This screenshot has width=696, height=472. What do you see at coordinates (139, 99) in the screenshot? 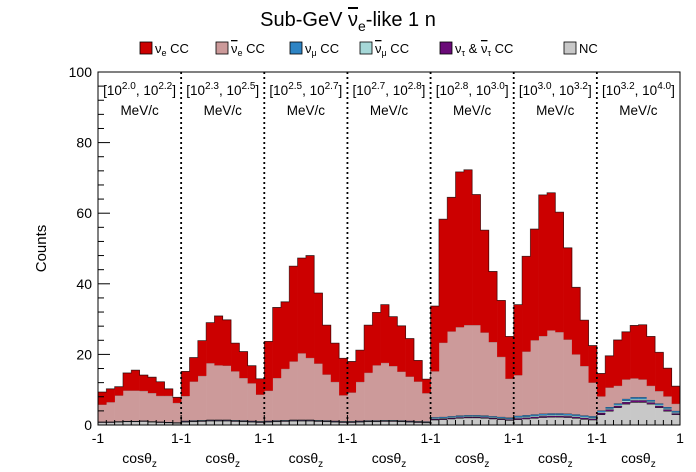
I see `panel-label: [102.0, 102.2] MeV/c` at bounding box center [139, 99].